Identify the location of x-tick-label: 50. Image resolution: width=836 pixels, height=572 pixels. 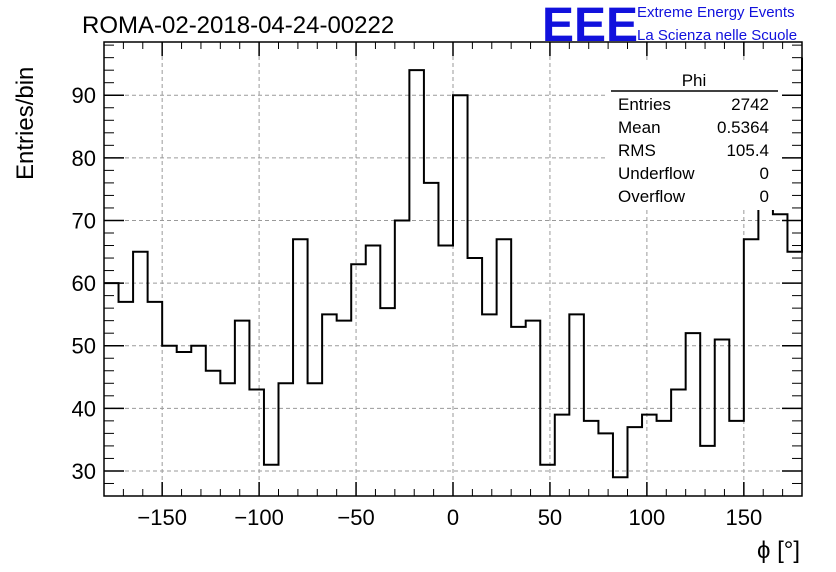
(550, 517).